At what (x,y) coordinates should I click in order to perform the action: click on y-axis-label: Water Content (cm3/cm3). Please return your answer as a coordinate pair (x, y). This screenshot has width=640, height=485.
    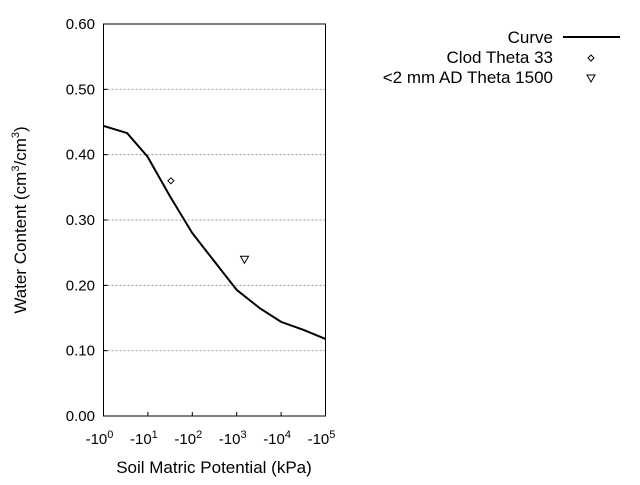
    Looking at the image, I should click on (20, 219).